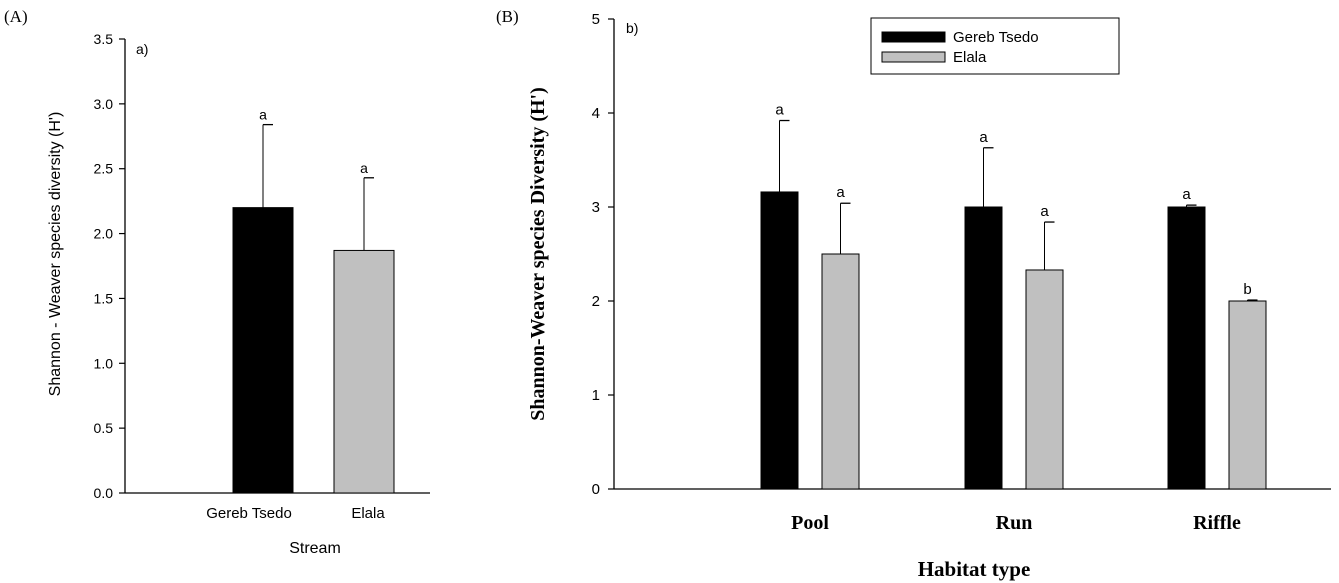 The height and width of the screenshot is (583, 1339). What do you see at coordinates (104, 428) in the screenshot?
I see `chart-a-y-tick-label-1: 0.5` at bounding box center [104, 428].